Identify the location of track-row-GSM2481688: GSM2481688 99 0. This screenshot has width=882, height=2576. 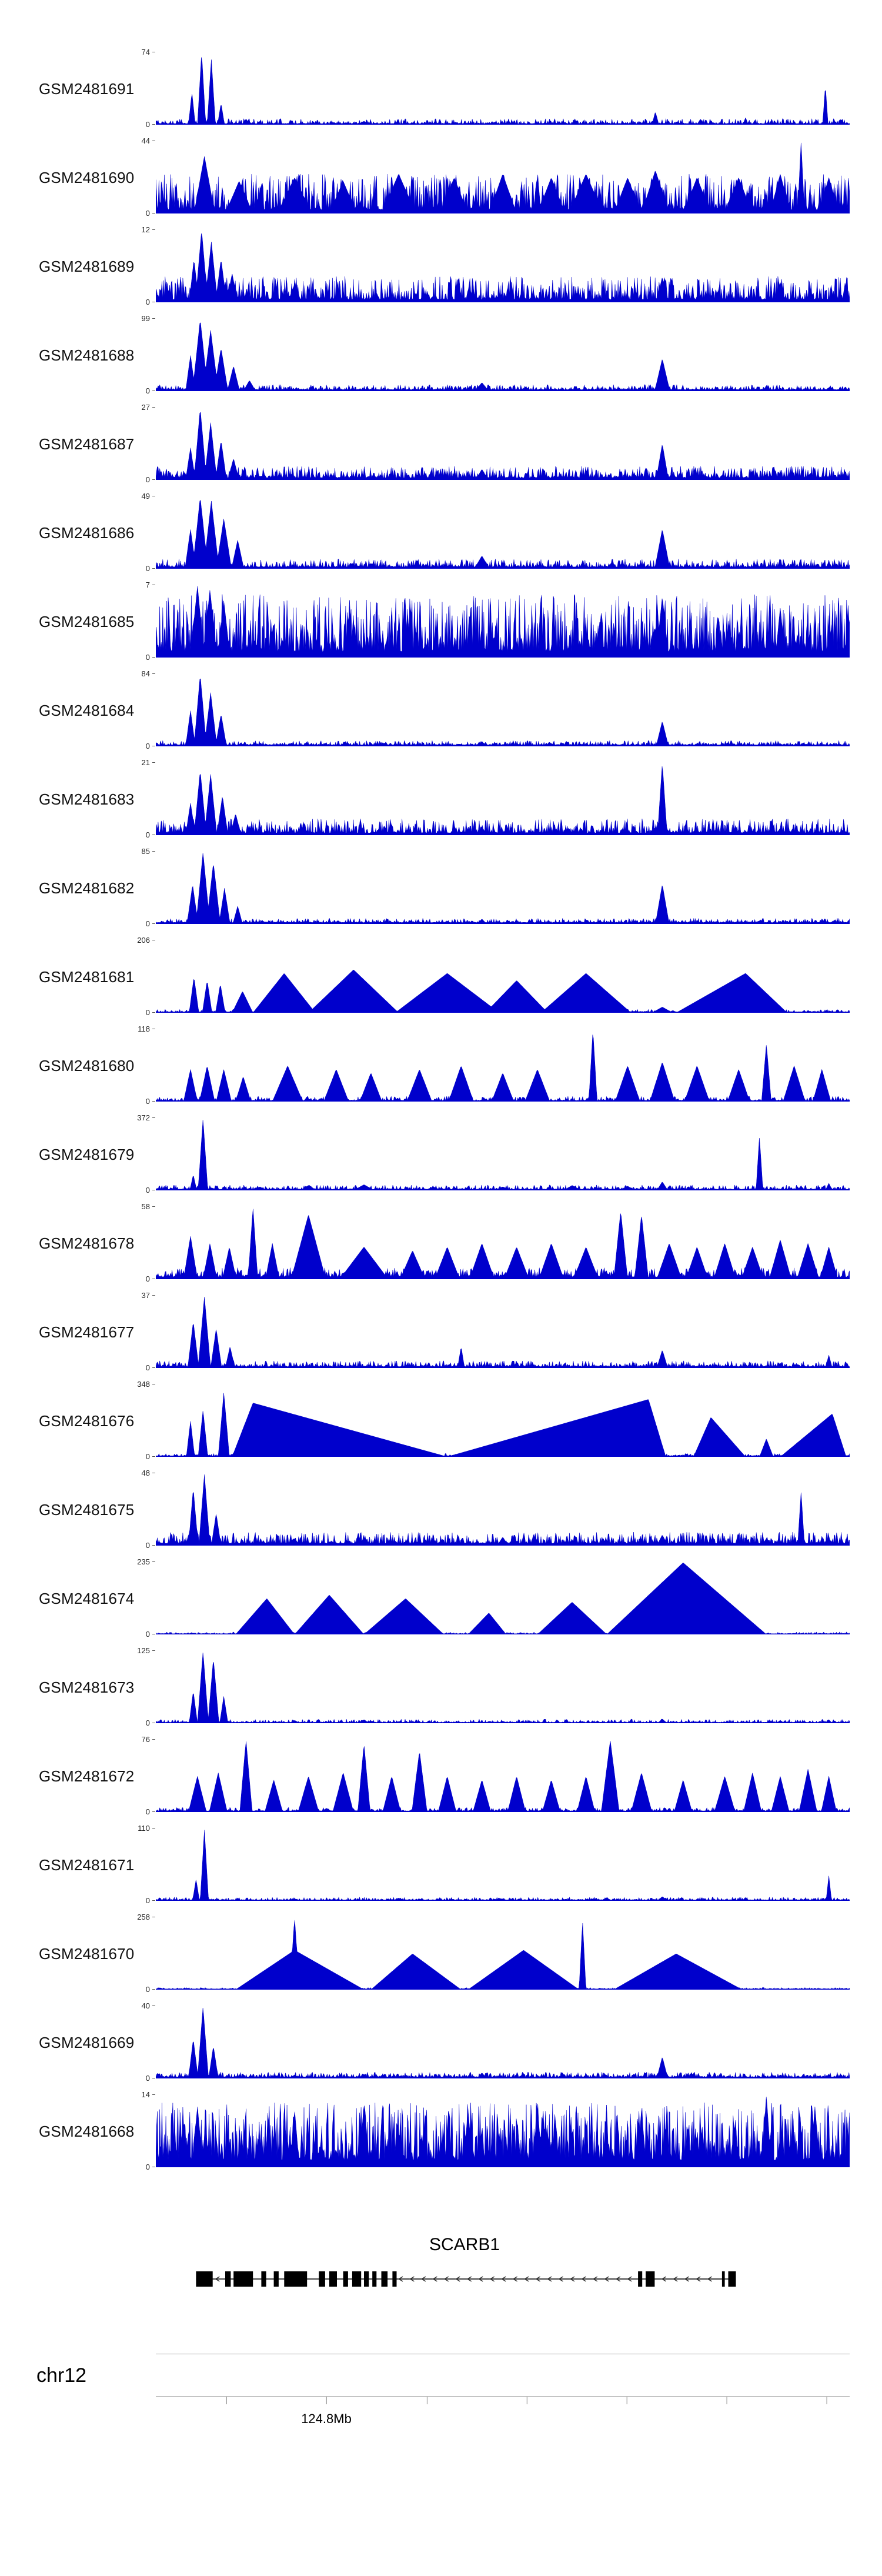
(441, 361).